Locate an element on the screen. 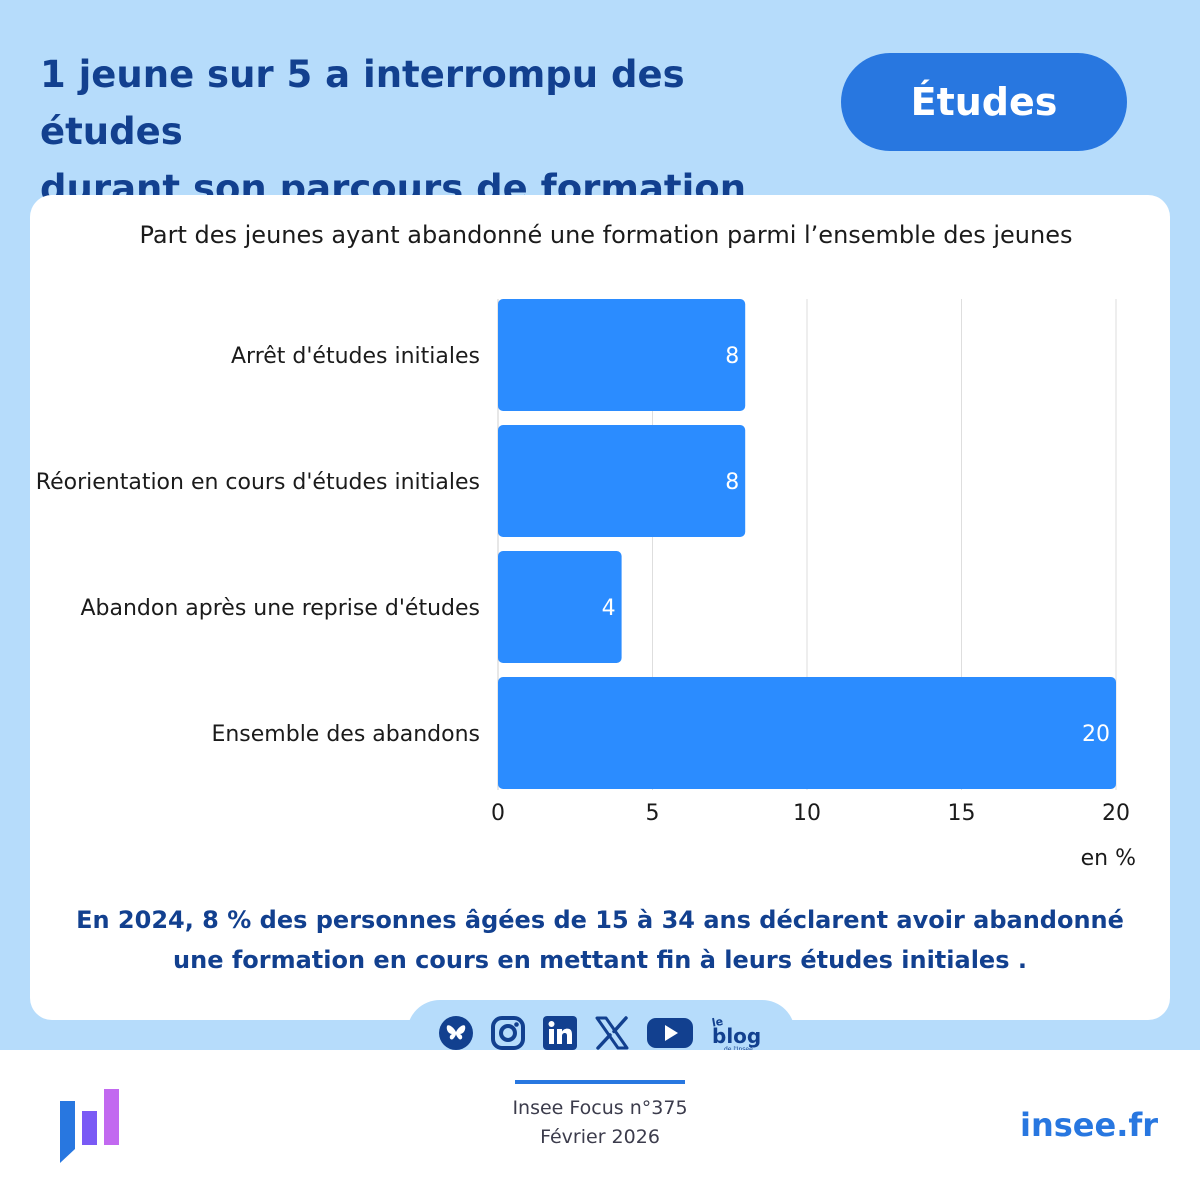  x-axis-unit-label: en % is located at coordinates (1108, 858).